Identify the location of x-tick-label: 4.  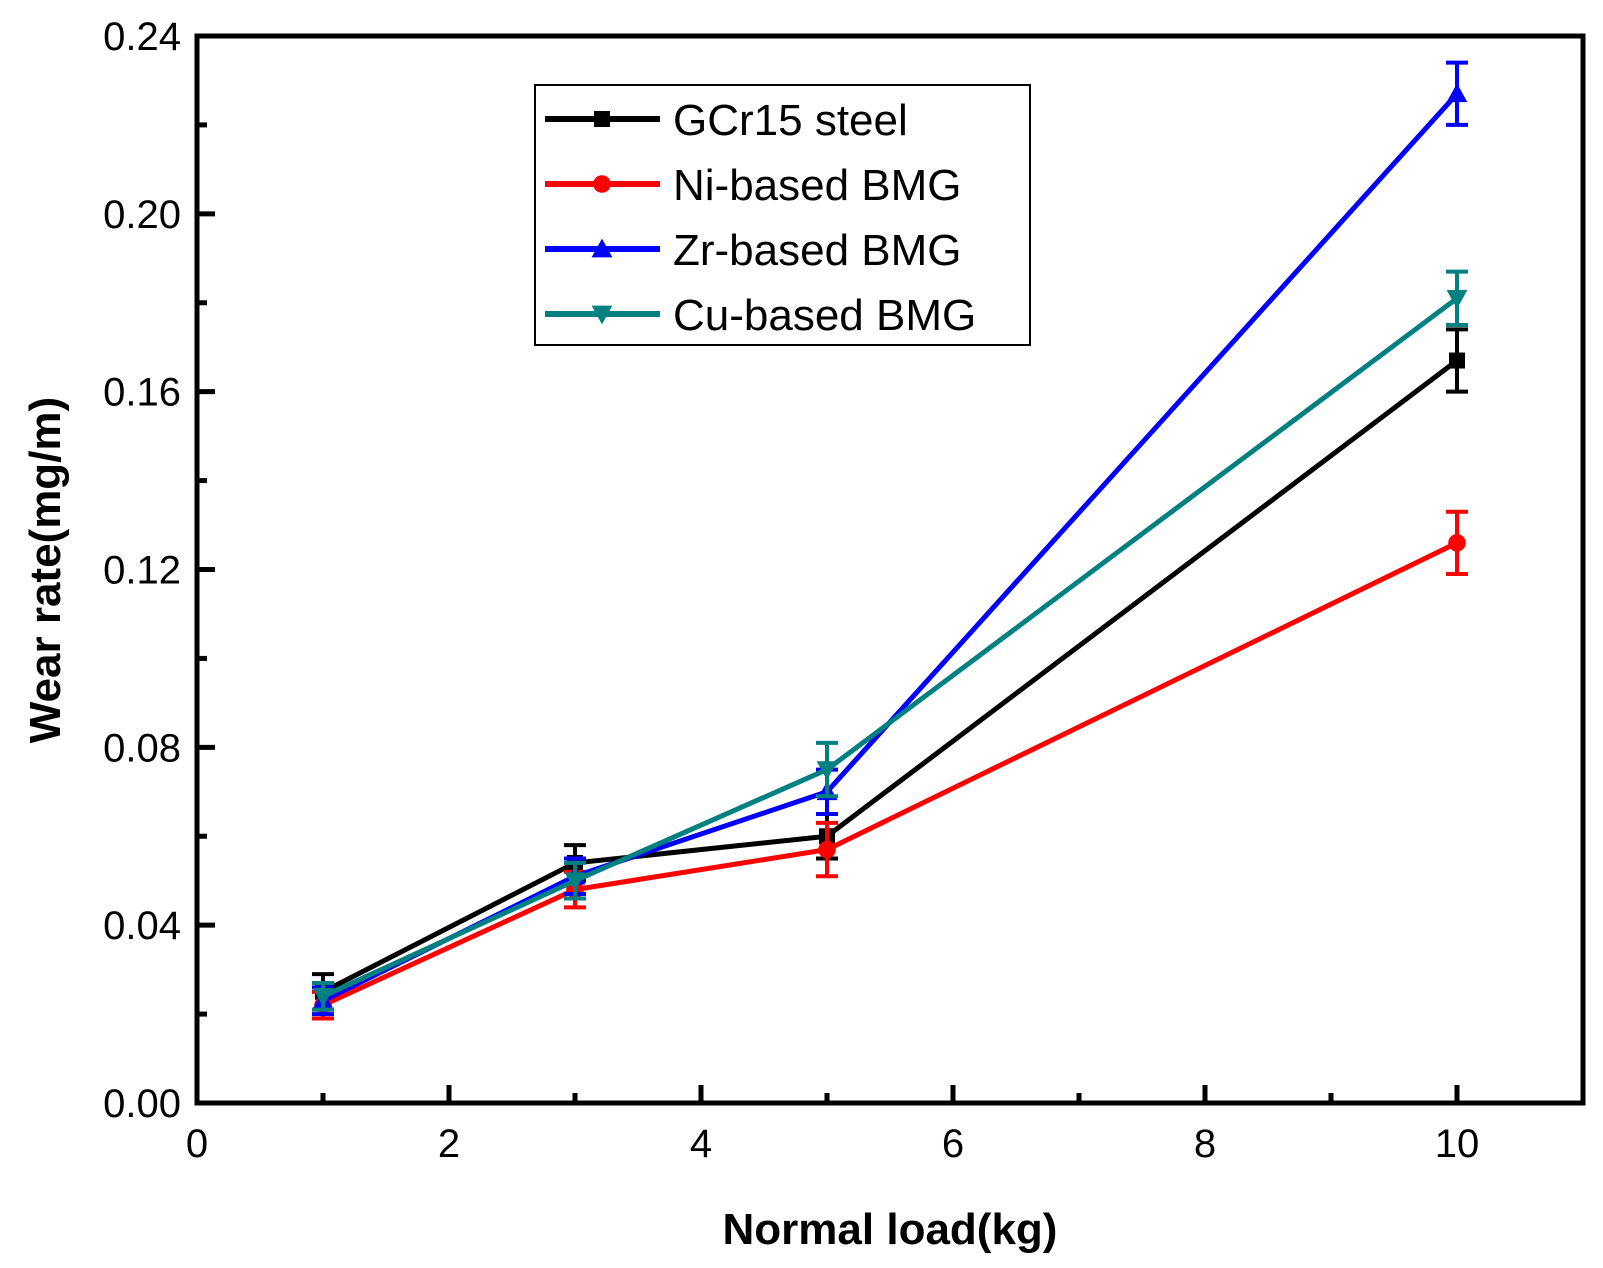
(701, 1144).